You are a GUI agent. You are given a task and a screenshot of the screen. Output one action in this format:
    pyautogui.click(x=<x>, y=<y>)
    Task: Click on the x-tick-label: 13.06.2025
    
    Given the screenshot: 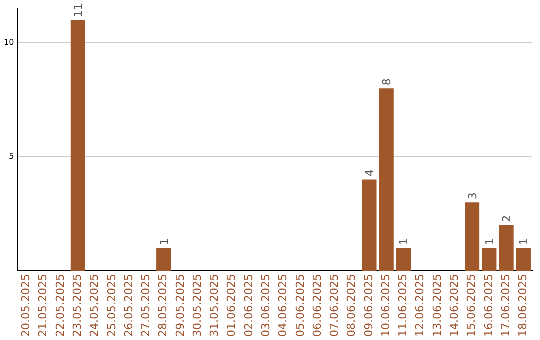 What is the action you would take?
    pyautogui.click(x=437, y=306)
    